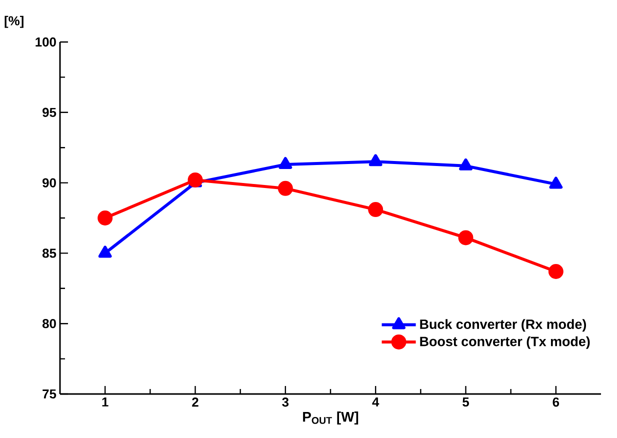 The width and height of the screenshot is (617, 438). I want to click on x-tick-label: 1, so click(105, 402).